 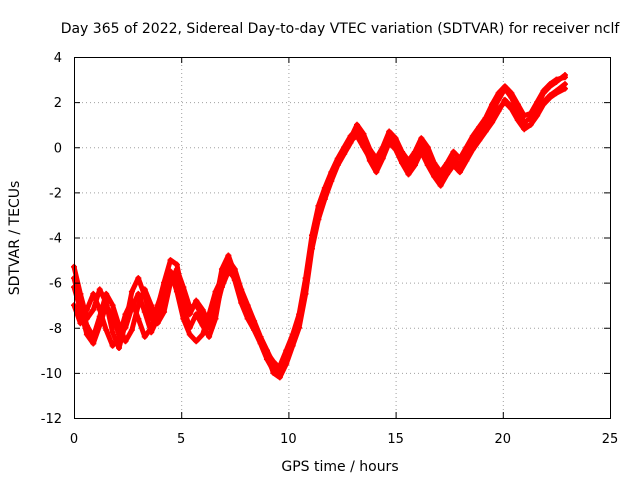 I want to click on y-tick-label: -4, so click(x=55, y=239).